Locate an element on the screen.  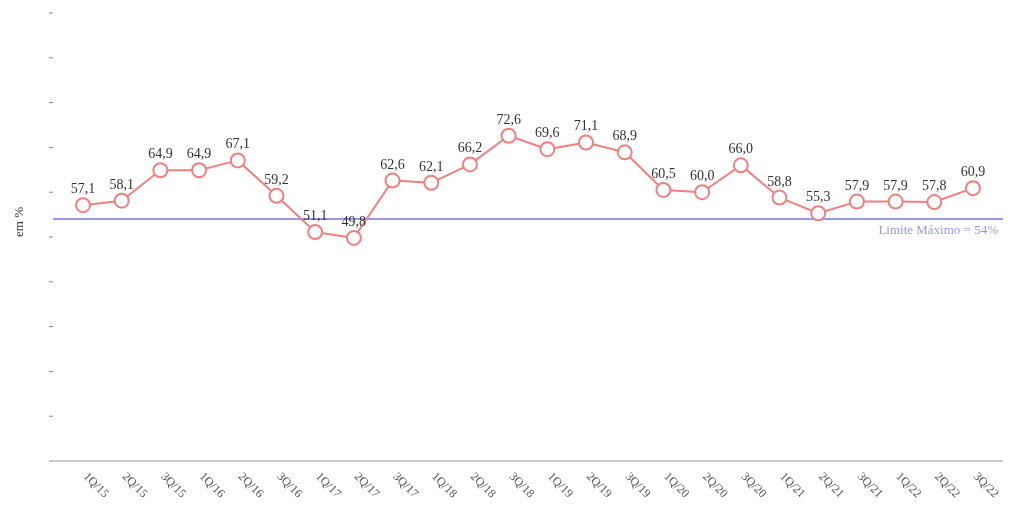
data-label: 60,0 is located at coordinates (702, 176).